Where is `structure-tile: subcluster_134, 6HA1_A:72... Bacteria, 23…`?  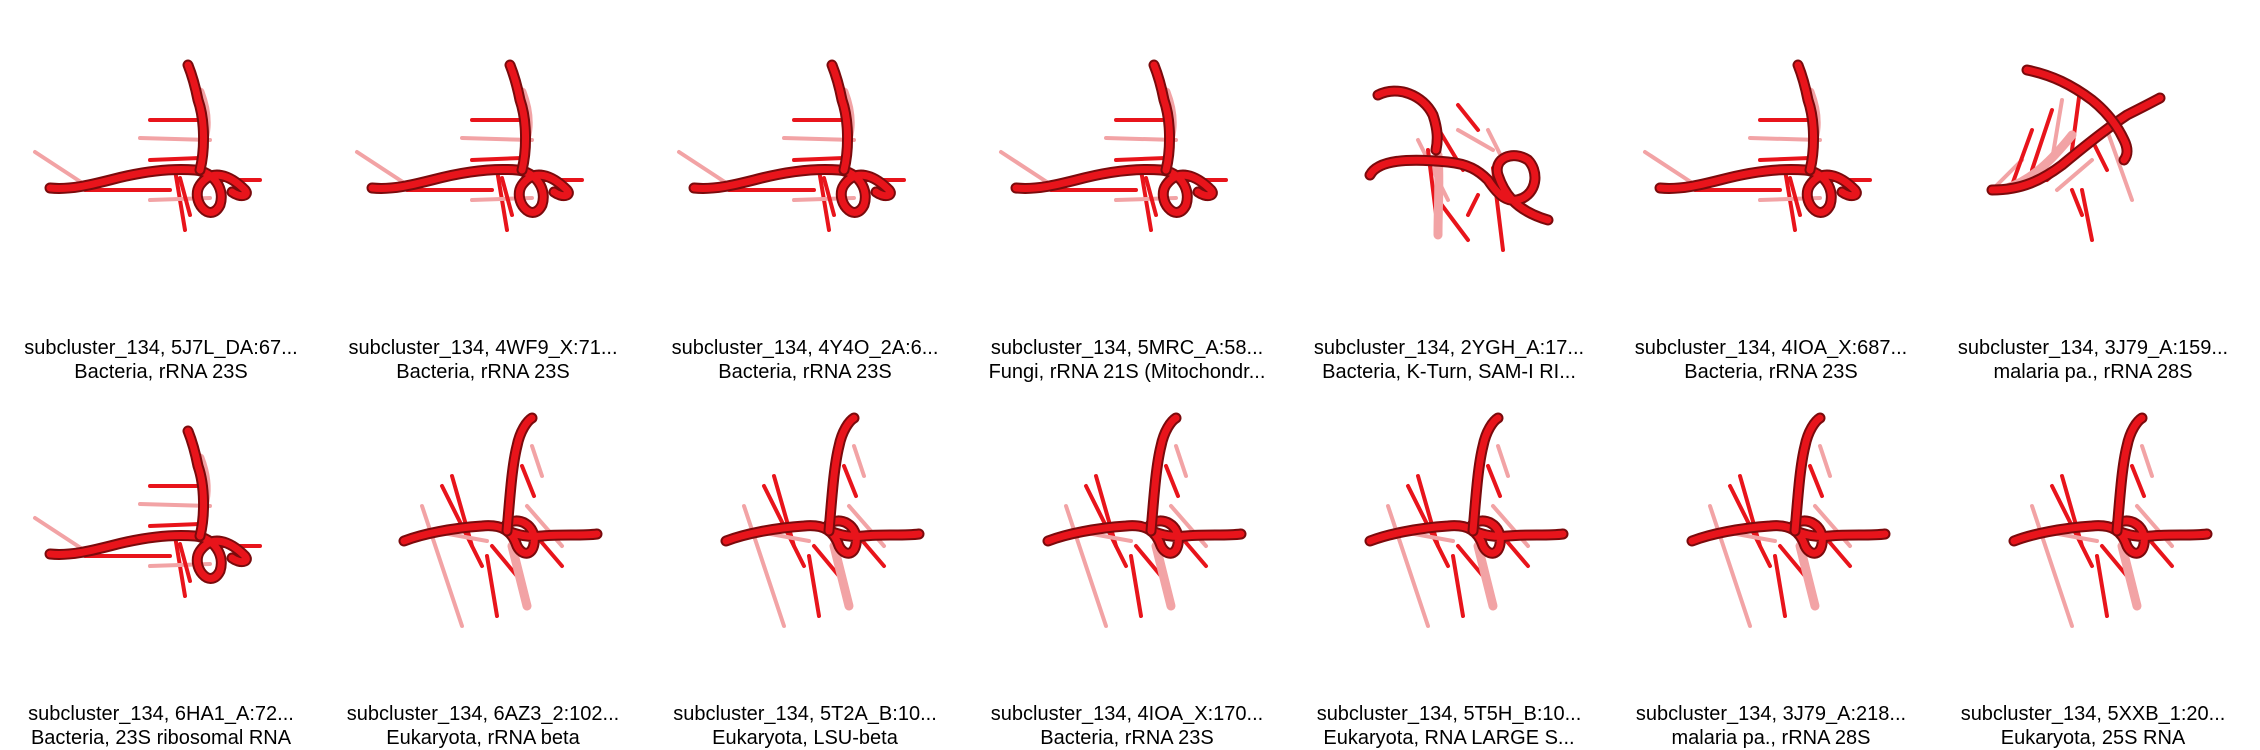 structure-tile: subcluster_134, 6HA1_A:72... Bacteria, 23… is located at coordinates (161, 567).